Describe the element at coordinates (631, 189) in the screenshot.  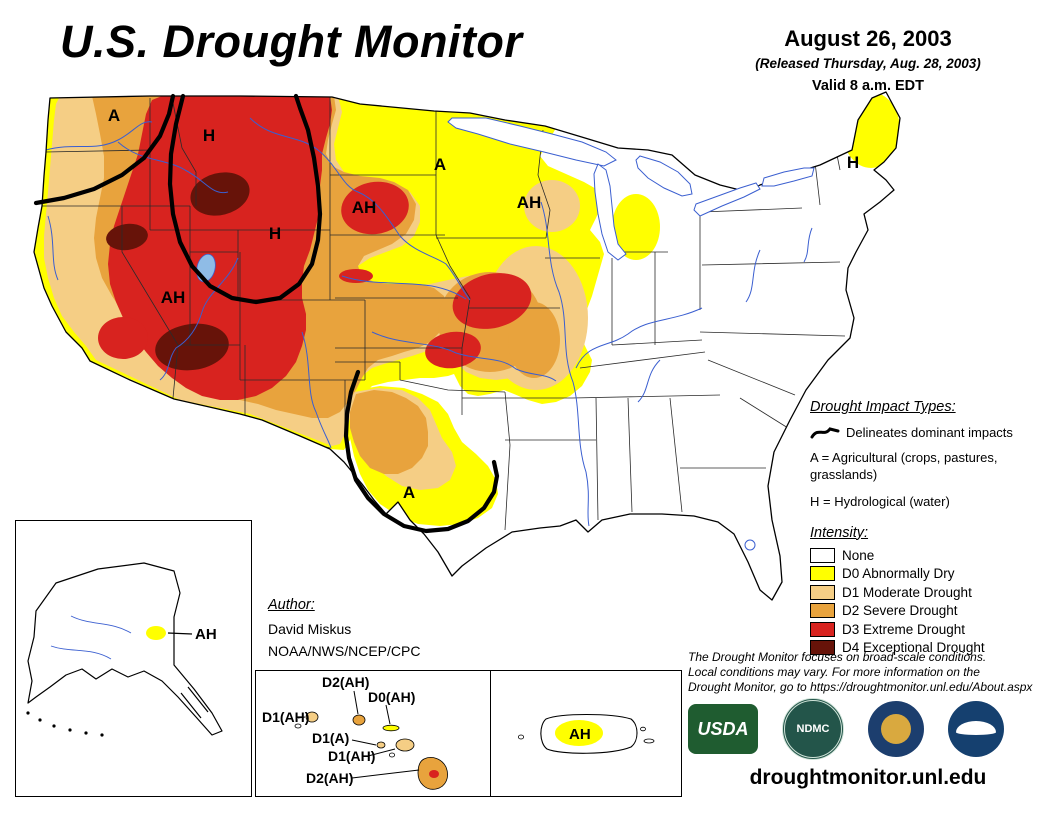
I see `great-lakes` at that location.